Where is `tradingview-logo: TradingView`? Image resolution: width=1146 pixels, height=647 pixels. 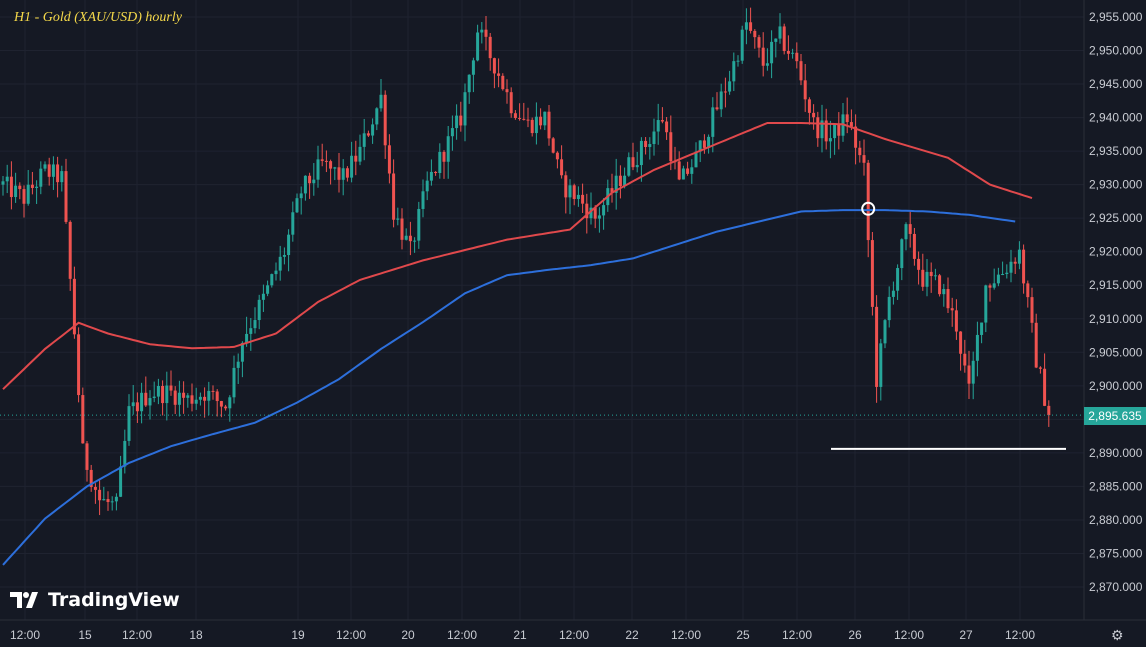 tradingview-logo: TradingView is located at coordinates (95, 600).